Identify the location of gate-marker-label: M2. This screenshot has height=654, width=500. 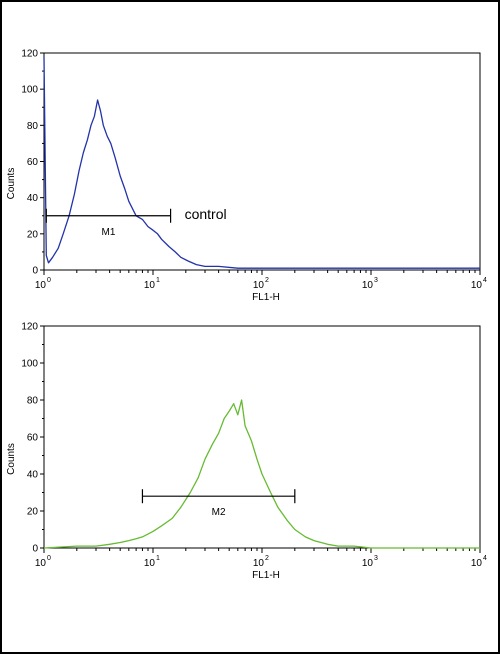
(219, 512).